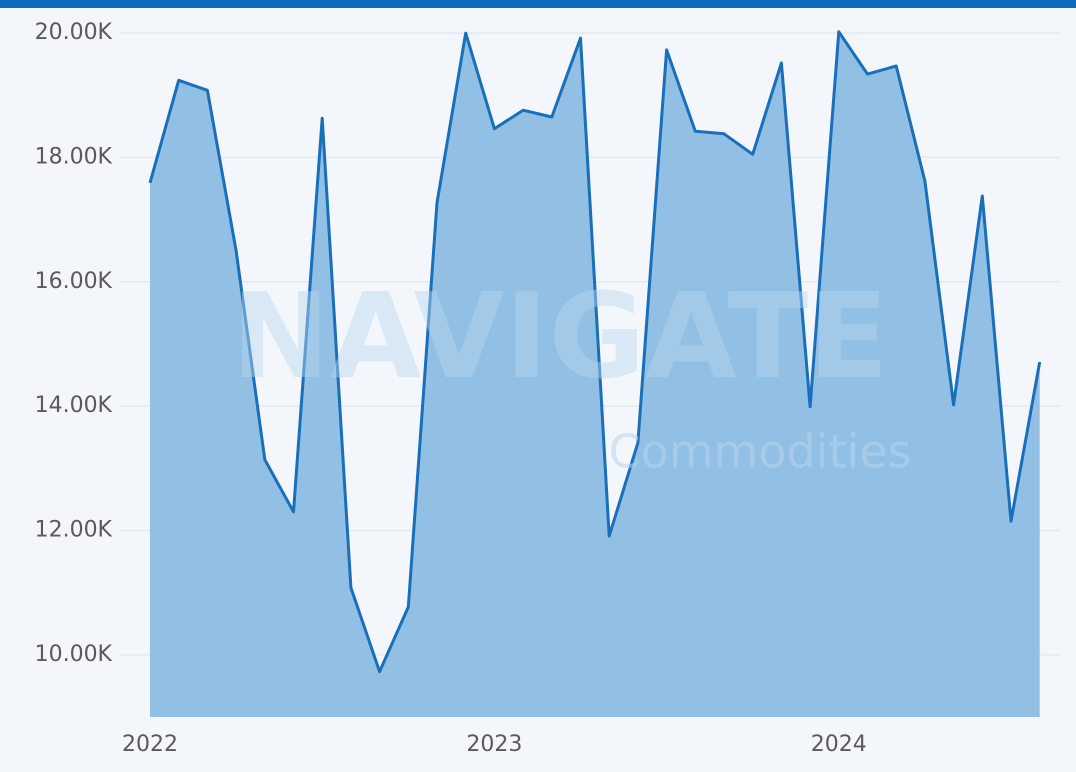 This screenshot has width=1076, height=772. What do you see at coordinates (538, 4) in the screenshot?
I see `top-bar` at bounding box center [538, 4].